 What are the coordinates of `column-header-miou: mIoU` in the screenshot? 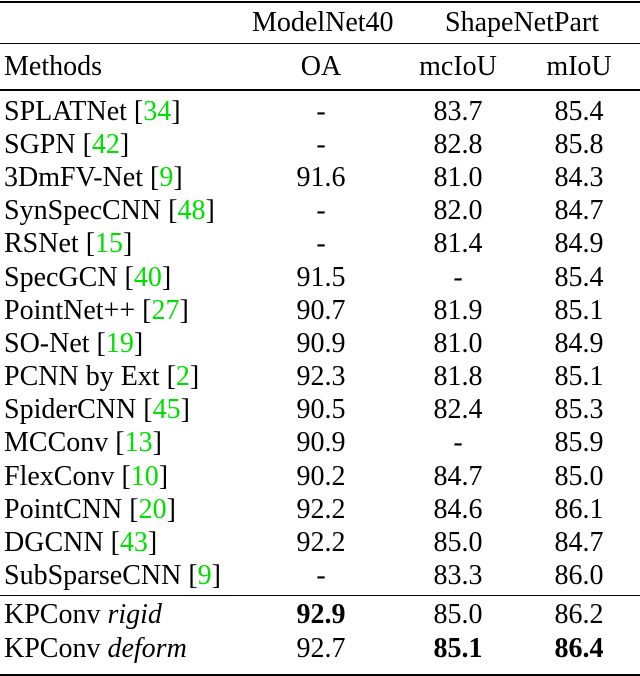 It's located at (579, 66).